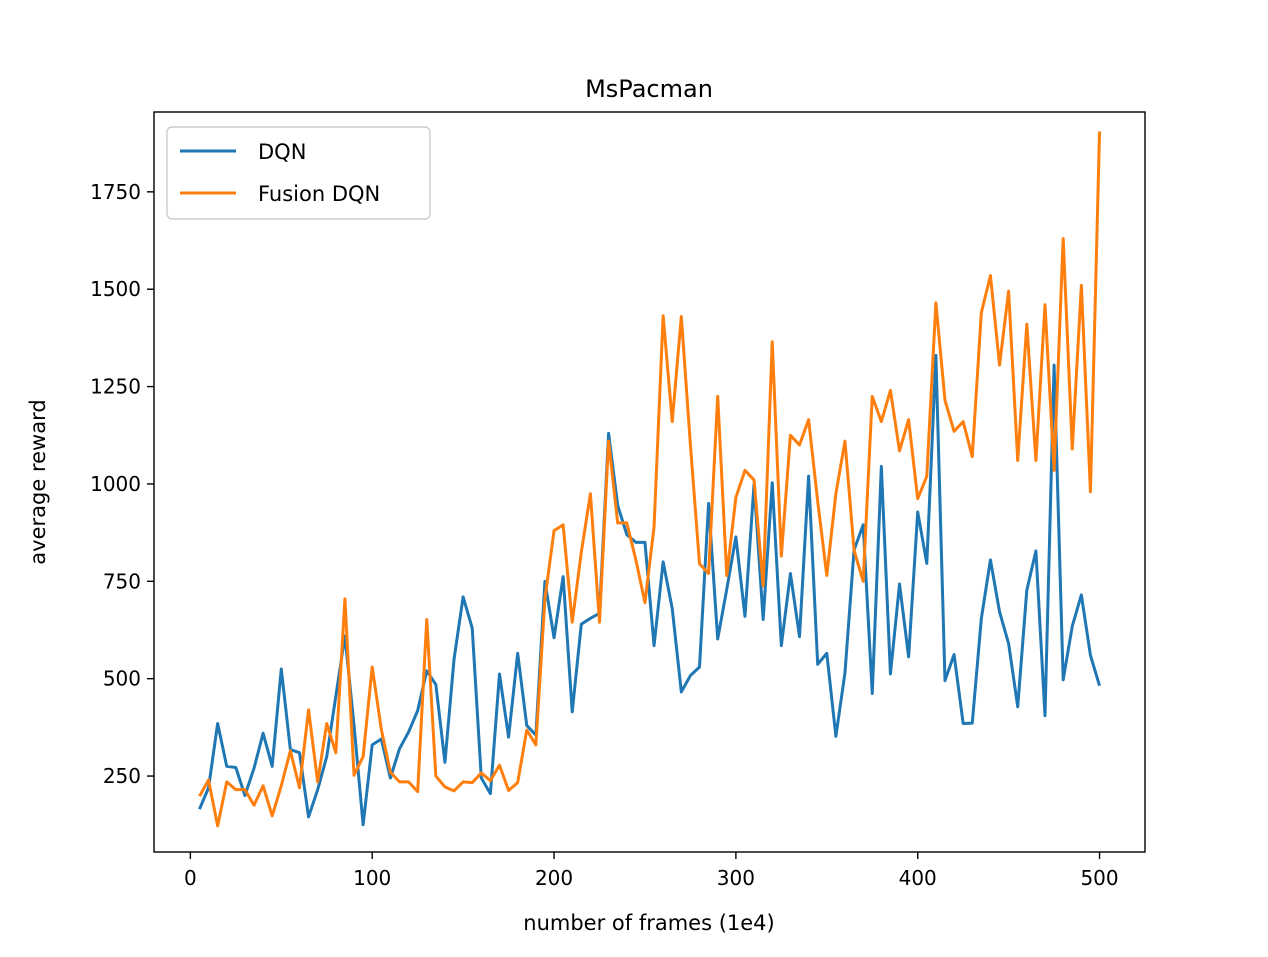  What do you see at coordinates (1099, 878) in the screenshot?
I see `x-tick-label: 500` at bounding box center [1099, 878].